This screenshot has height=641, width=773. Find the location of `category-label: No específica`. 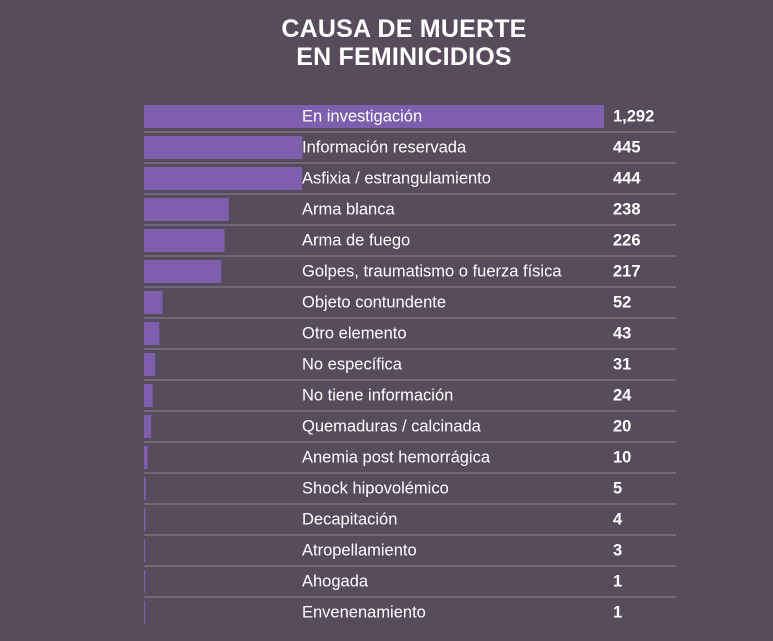

category-label: No específica is located at coordinates (352, 365).